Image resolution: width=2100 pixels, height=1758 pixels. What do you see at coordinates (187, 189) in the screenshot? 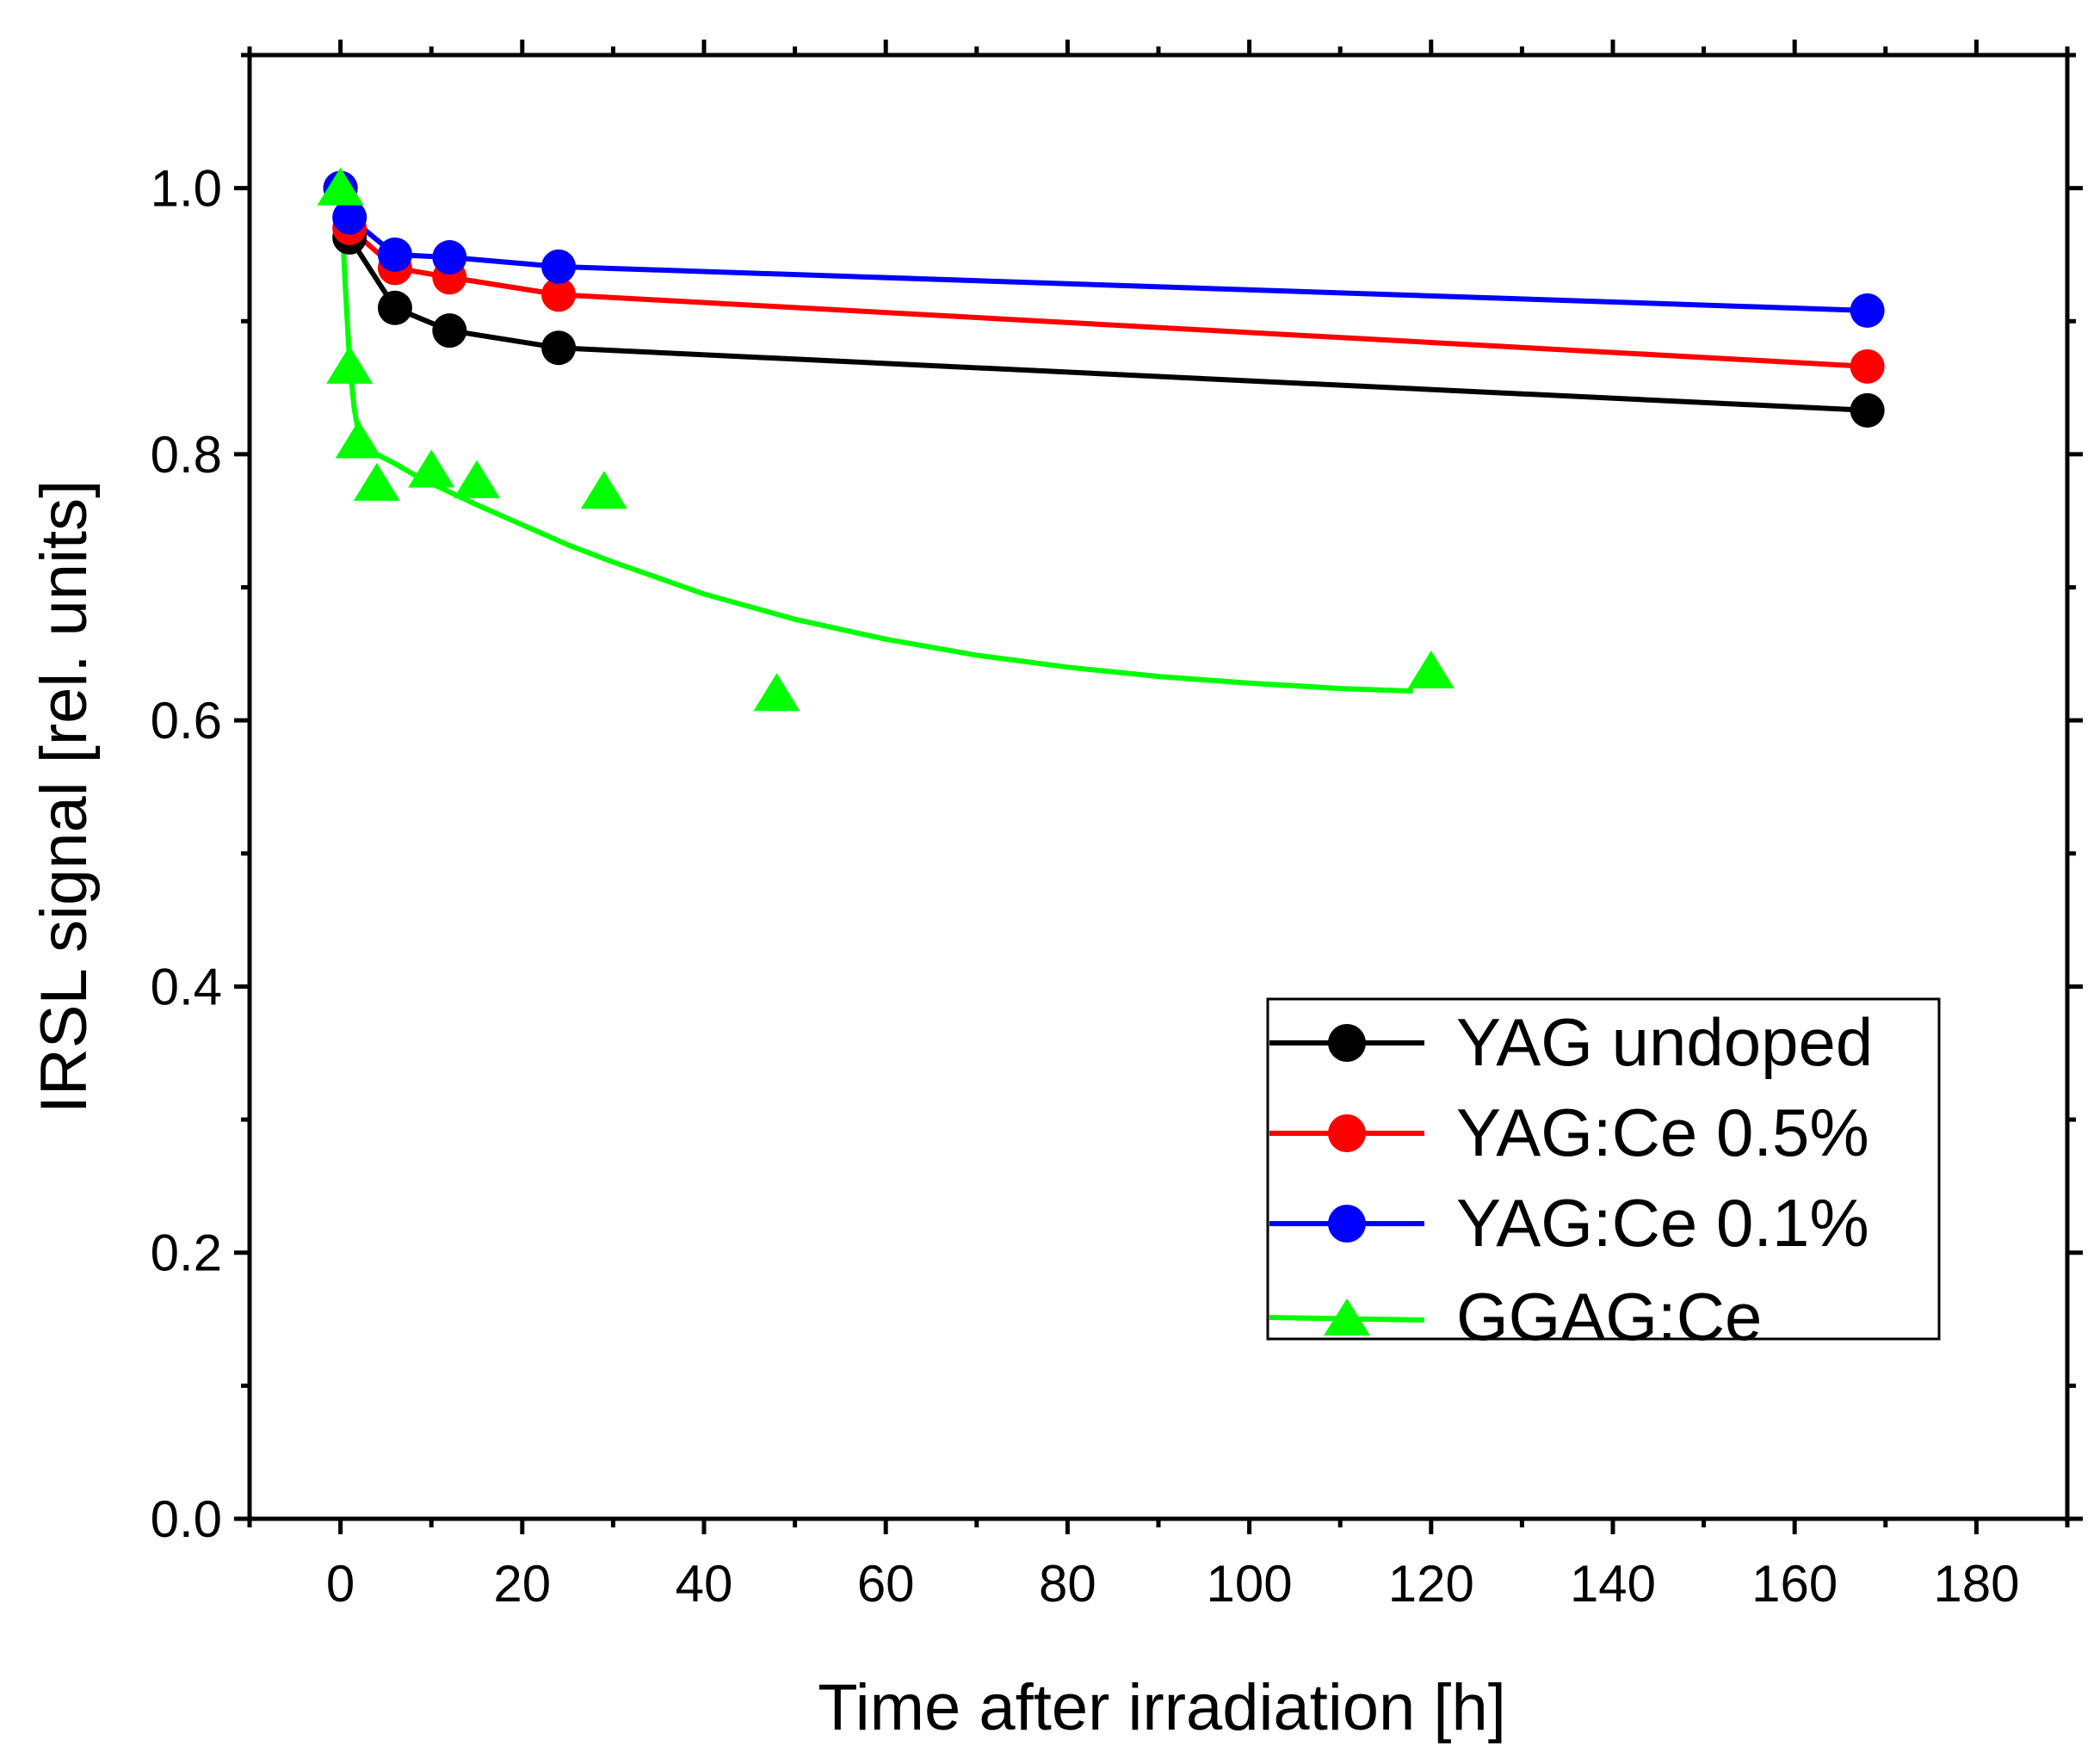
I see `y-tick-label: 1.0` at bounding box center [187, 189].